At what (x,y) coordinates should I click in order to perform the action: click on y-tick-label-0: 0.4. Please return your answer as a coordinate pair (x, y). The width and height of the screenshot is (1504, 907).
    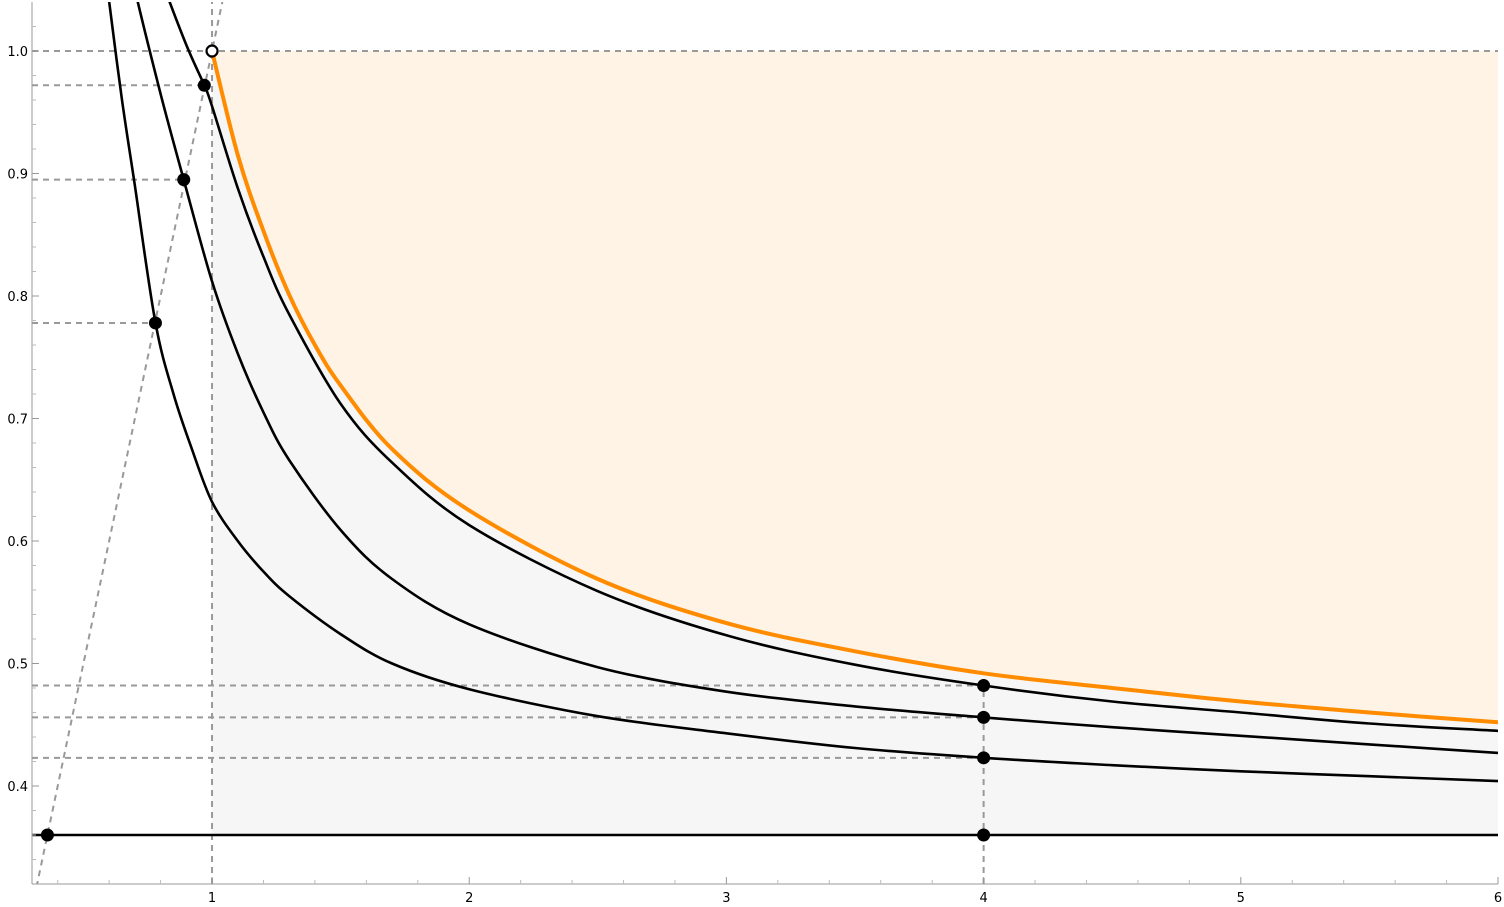
    Looking at the image, I should click on (17, 787).